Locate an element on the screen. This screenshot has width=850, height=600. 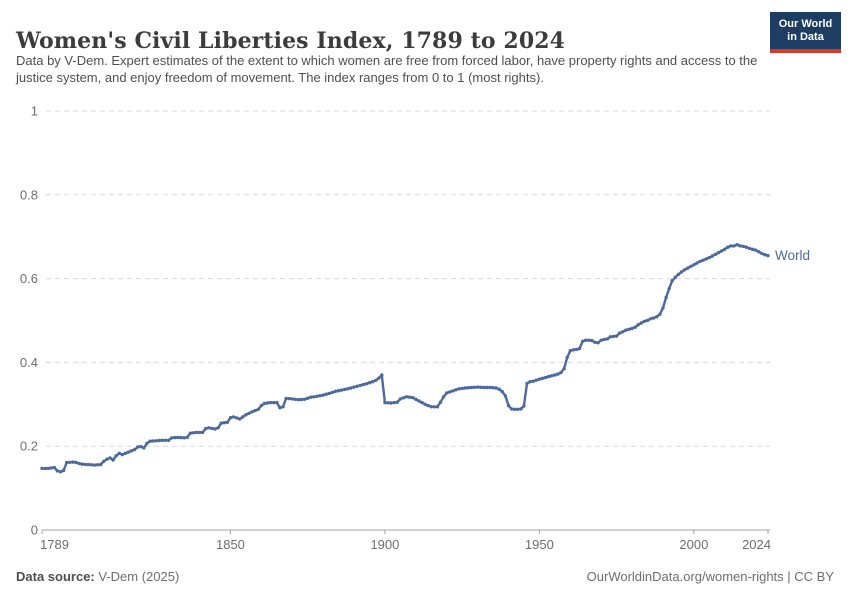
series-label-world: World is located at coordinates (792, 255).